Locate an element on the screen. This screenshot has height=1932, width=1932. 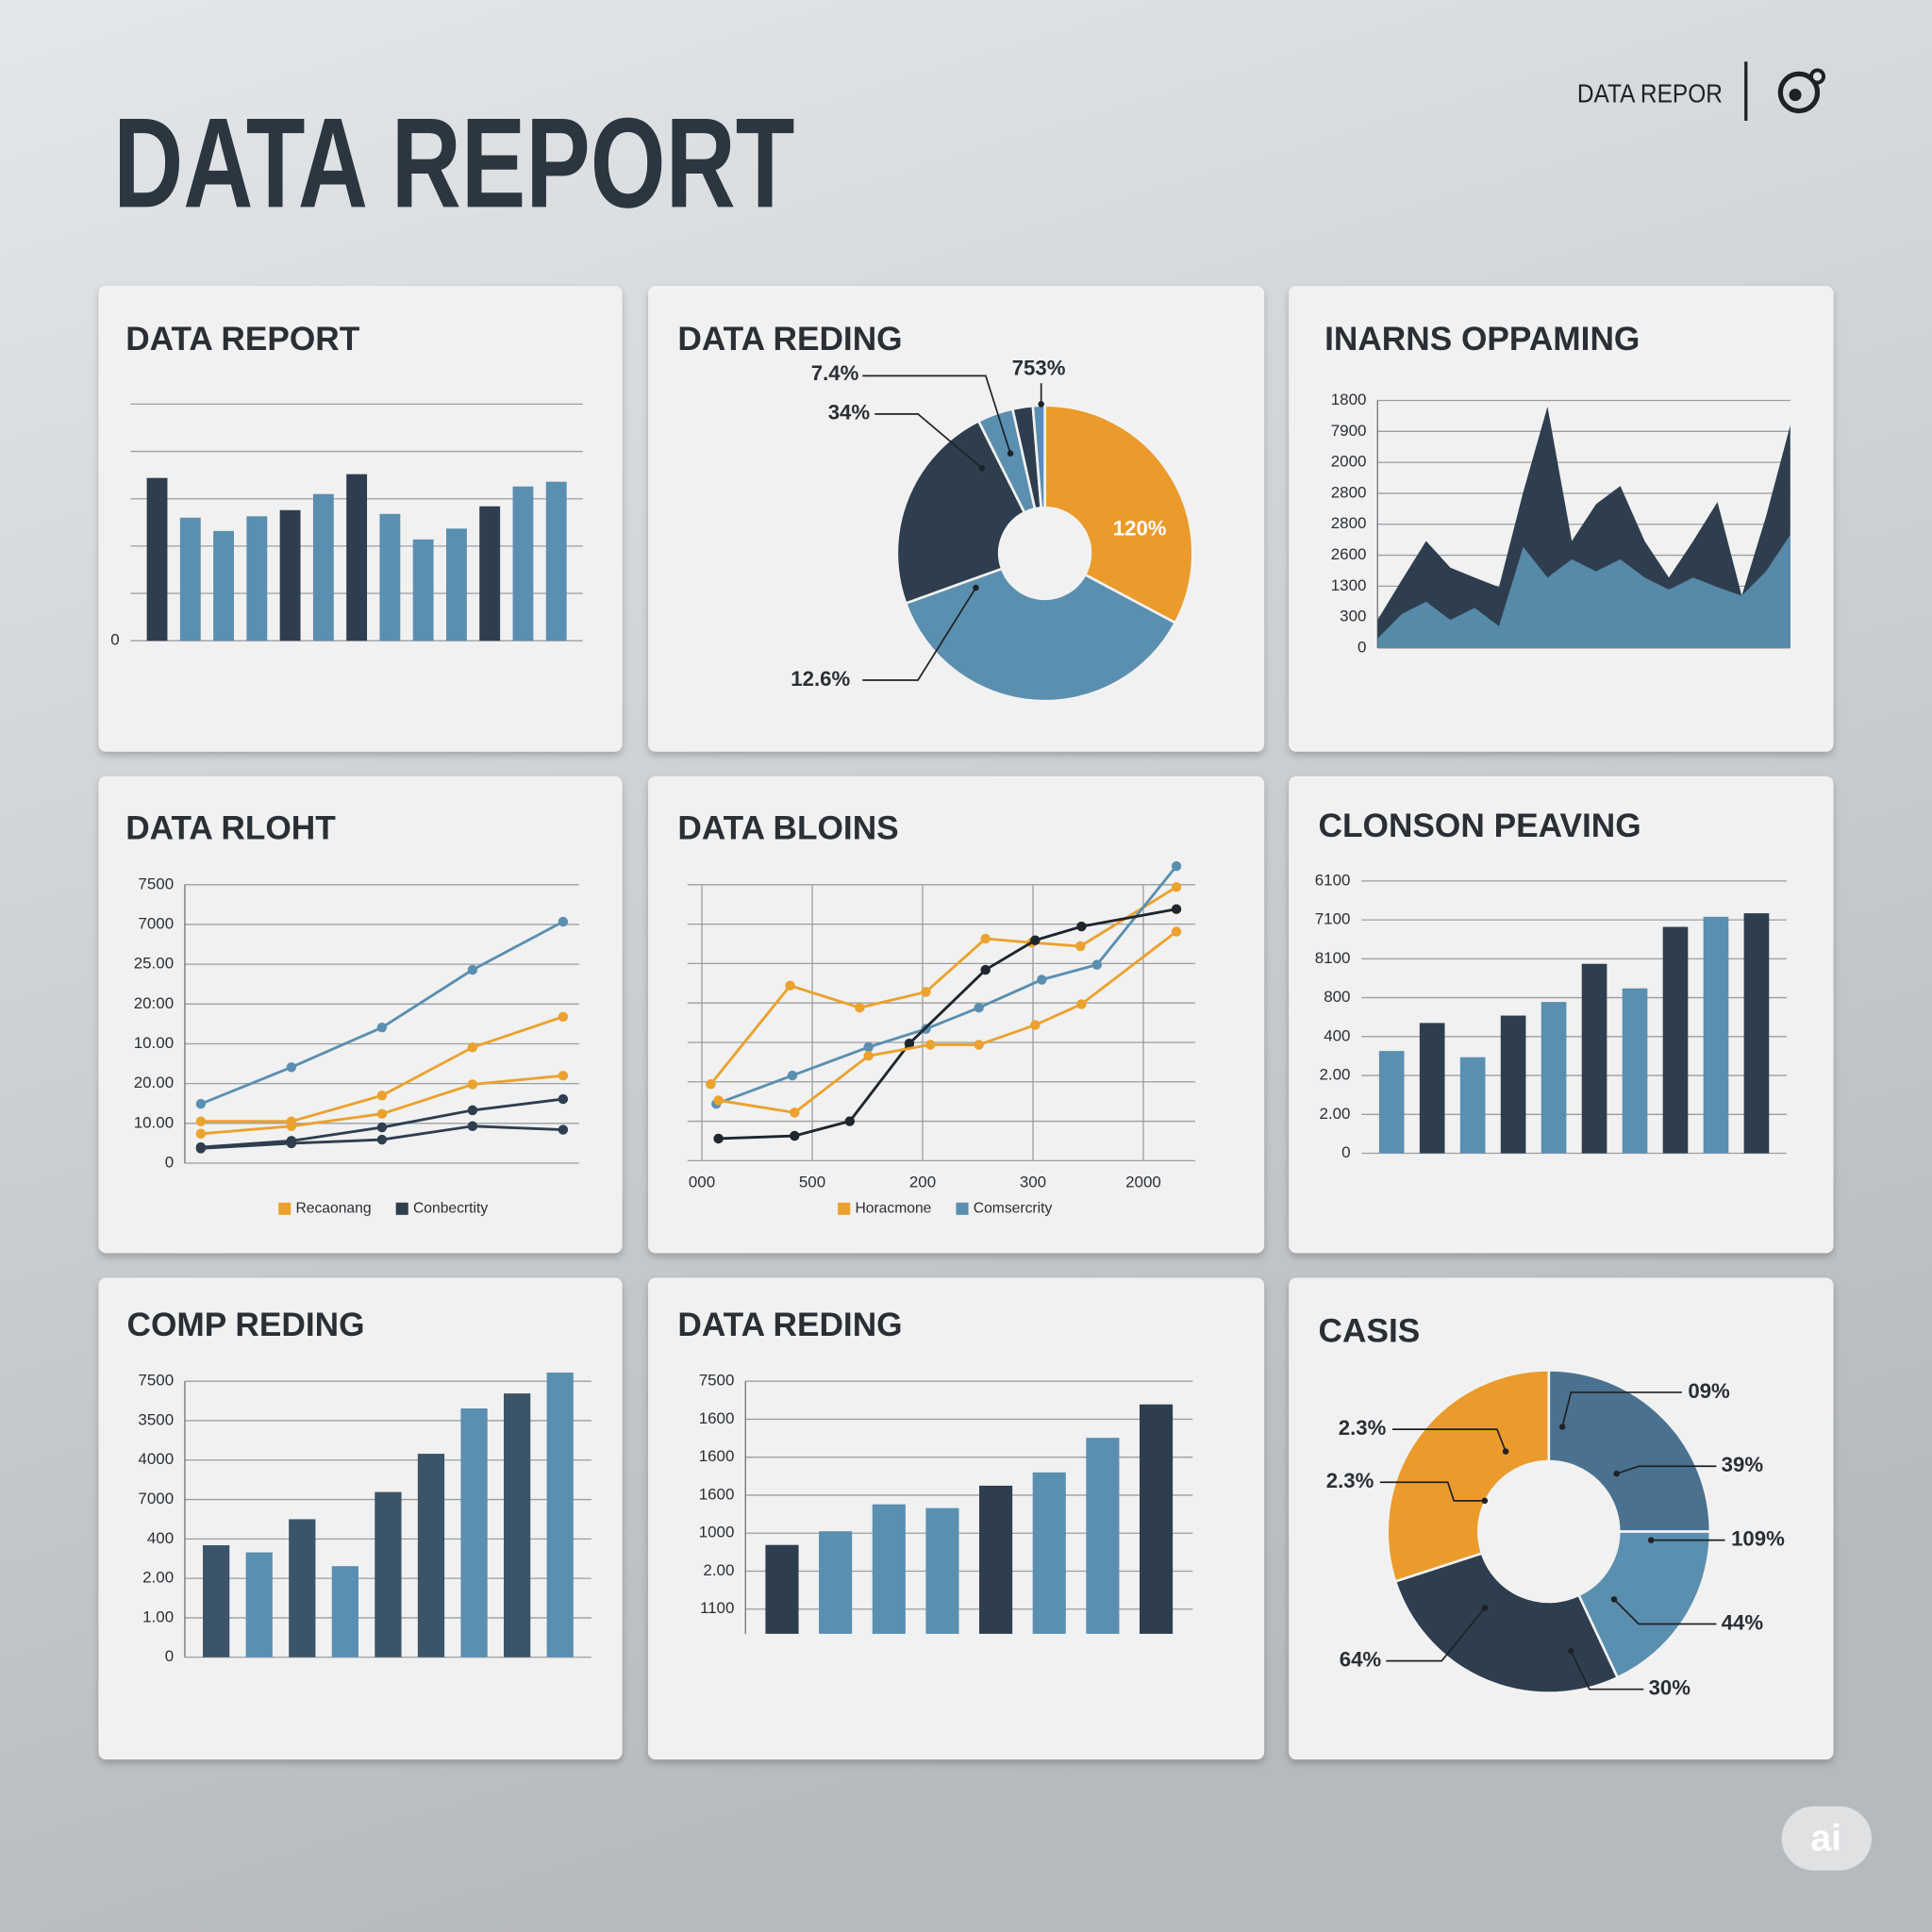
y-tick-label: 1.00 is located at coordinates (158, 1616).